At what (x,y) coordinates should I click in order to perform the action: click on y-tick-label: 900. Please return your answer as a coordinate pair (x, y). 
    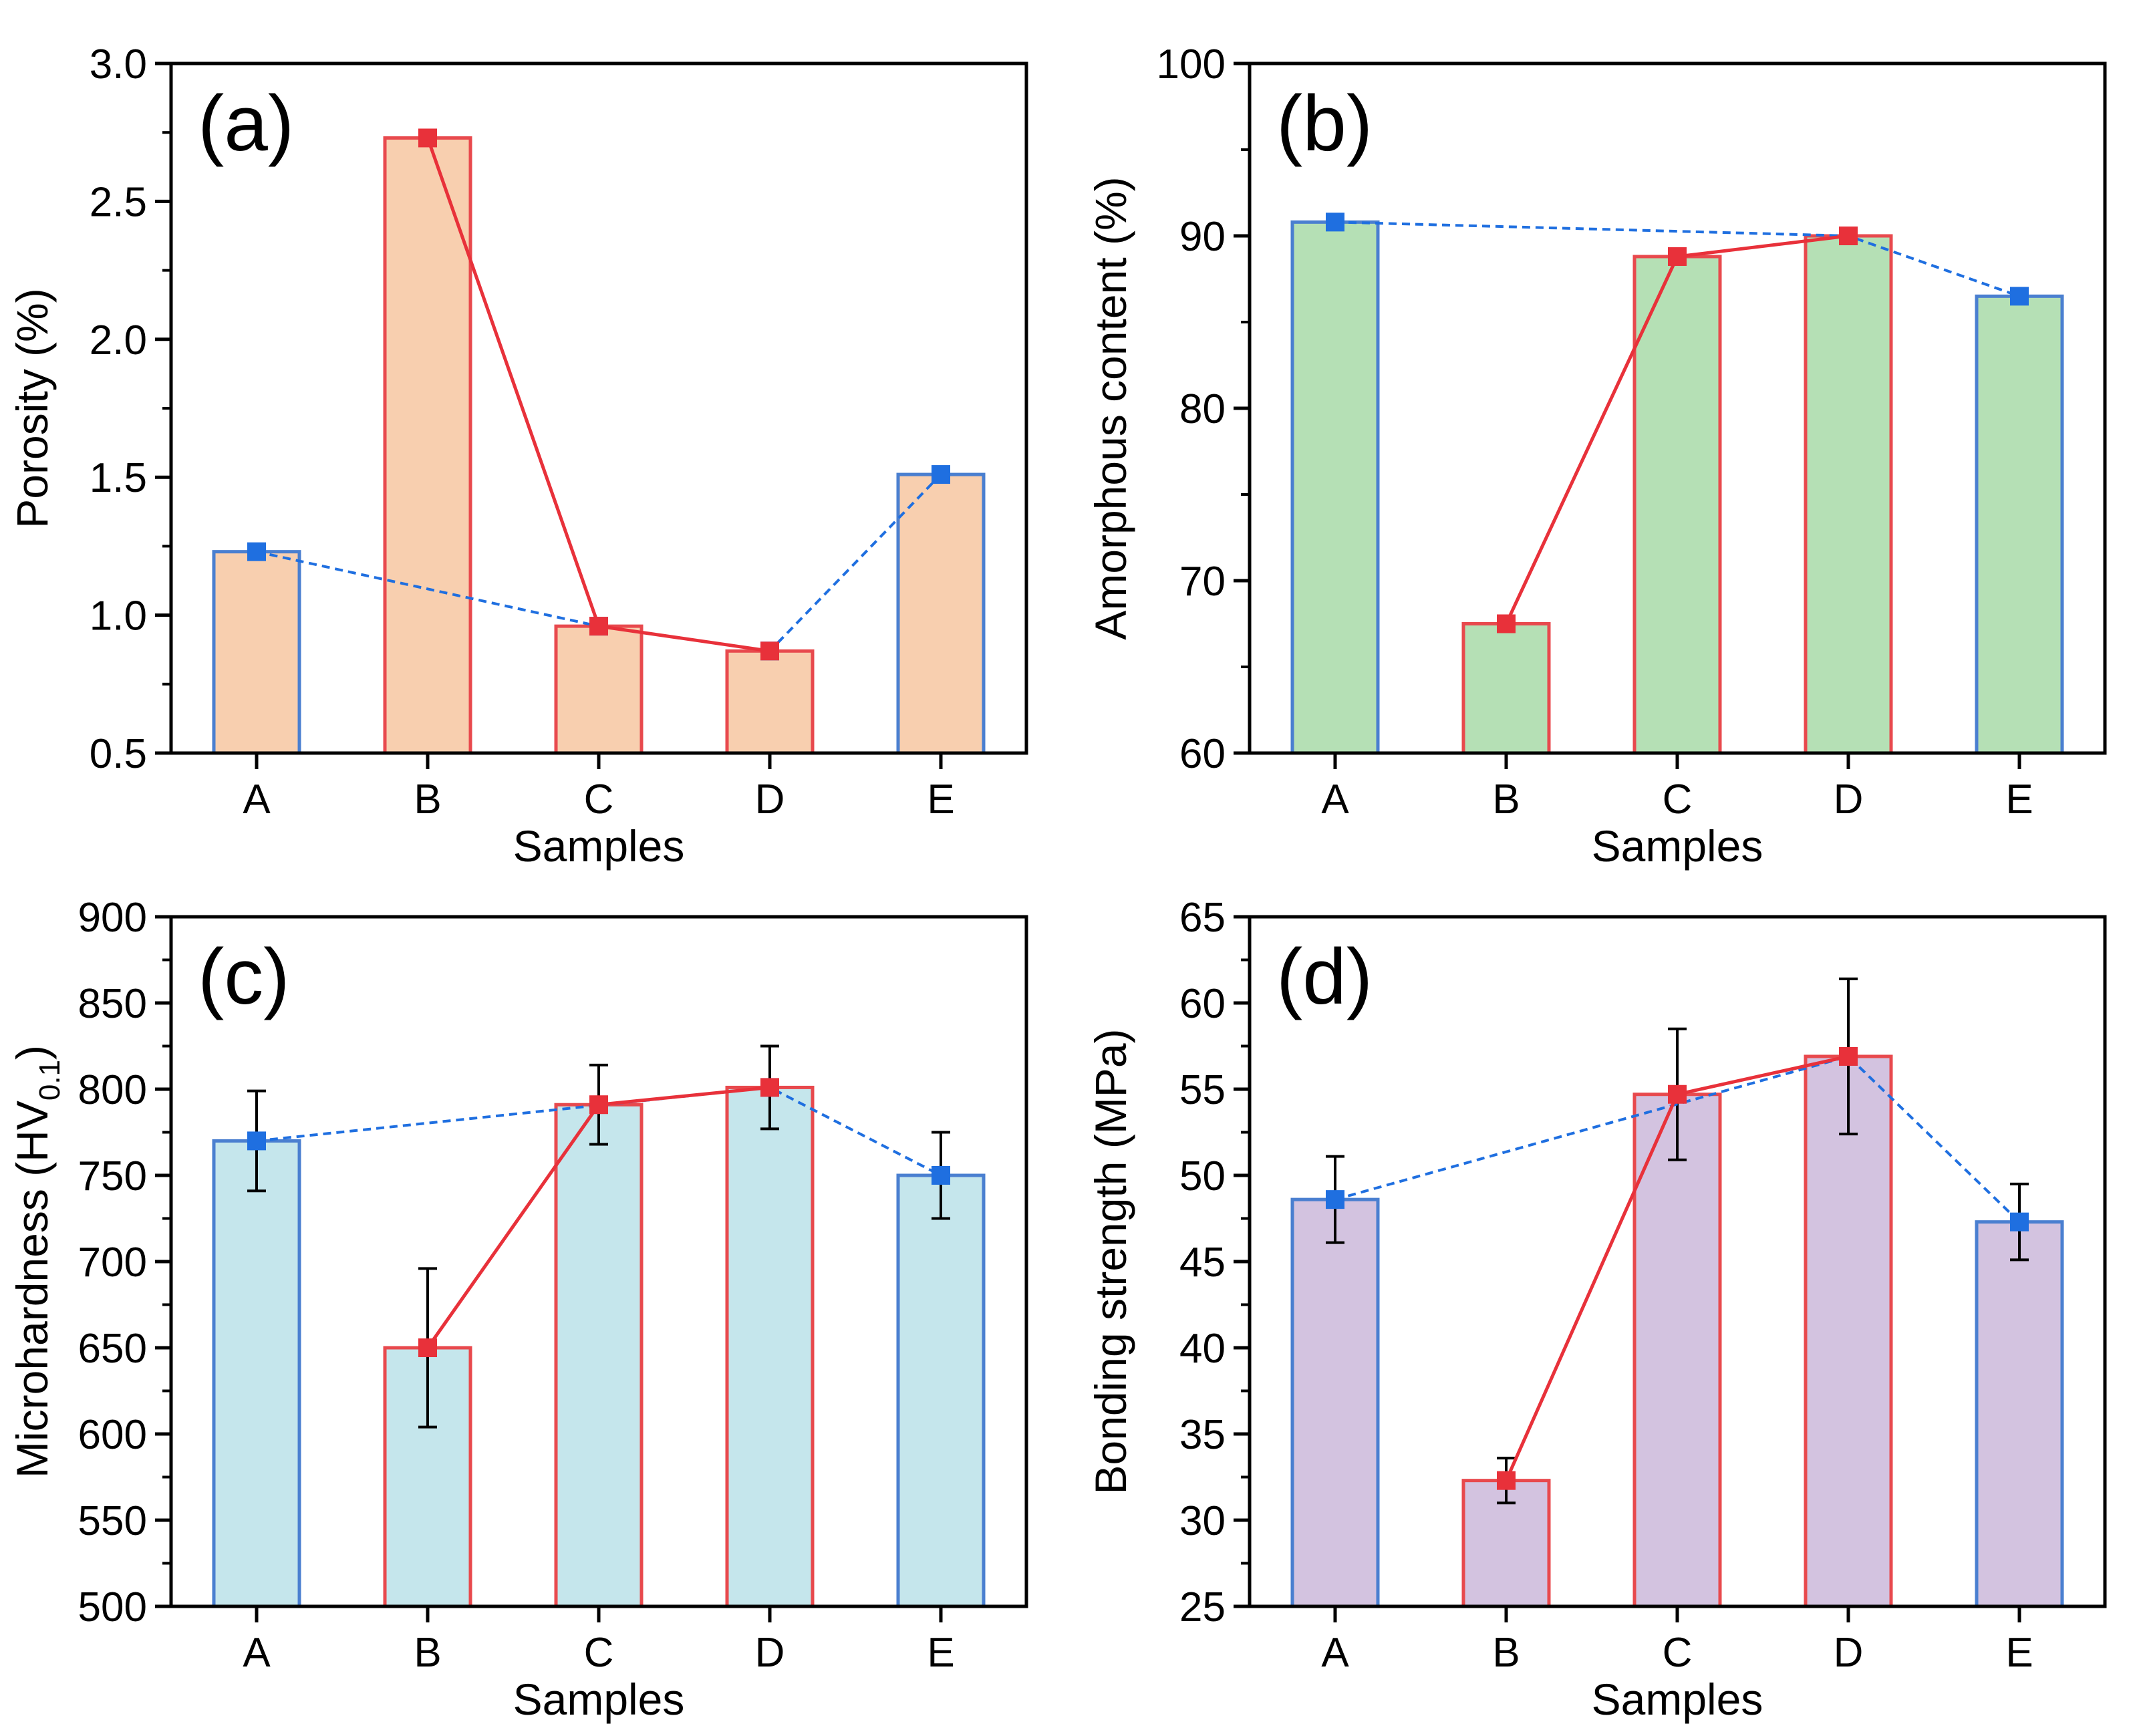
    Looking at the image, I should click on (113, 918).